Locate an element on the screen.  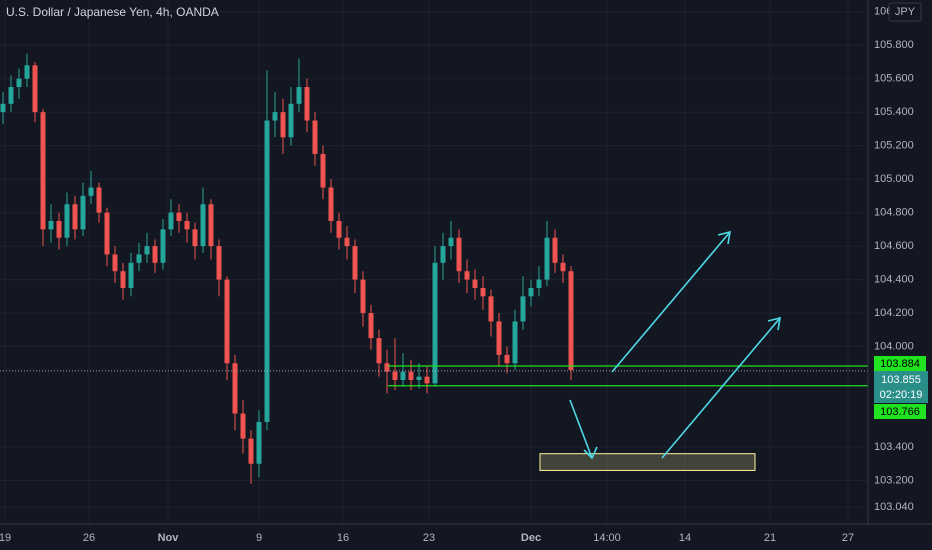
y-tick-label: 104.000 is located at coordinates (894, 346).